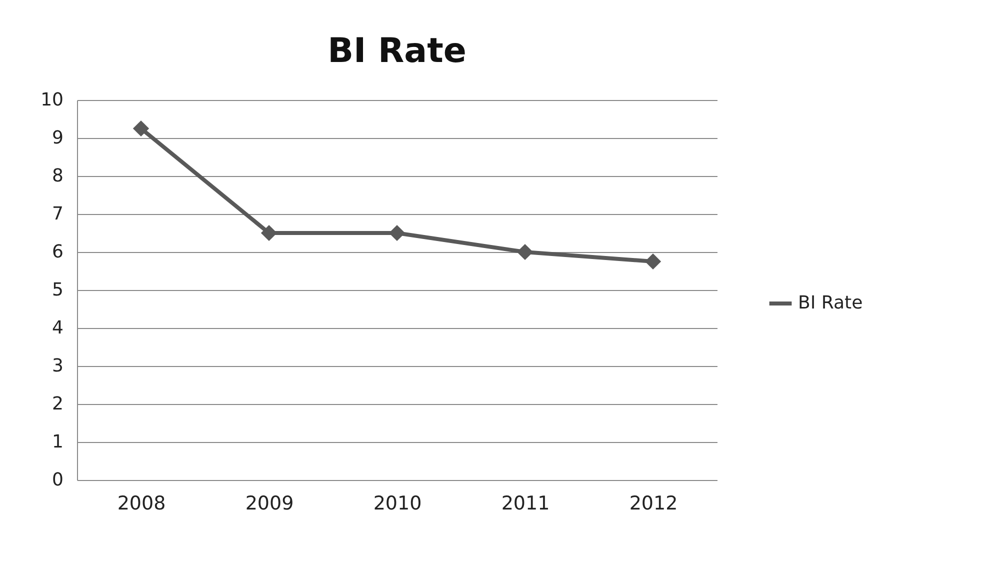 Image resolution: width=990 pixels, height=581 pixels. Describe the element at coordinates (397, 51) in the screenshot. I see `chart-title: BI Rate` at that location.